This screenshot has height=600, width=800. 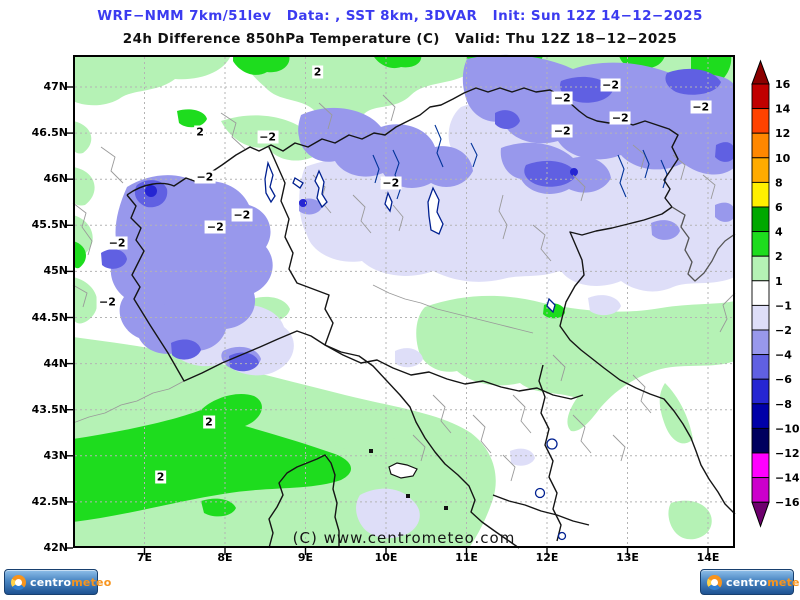 What do you see at coordinates (783, 305) in the screenshot?
I see `colorbar-boundary-label: −1` at bounding box center [783, 305].